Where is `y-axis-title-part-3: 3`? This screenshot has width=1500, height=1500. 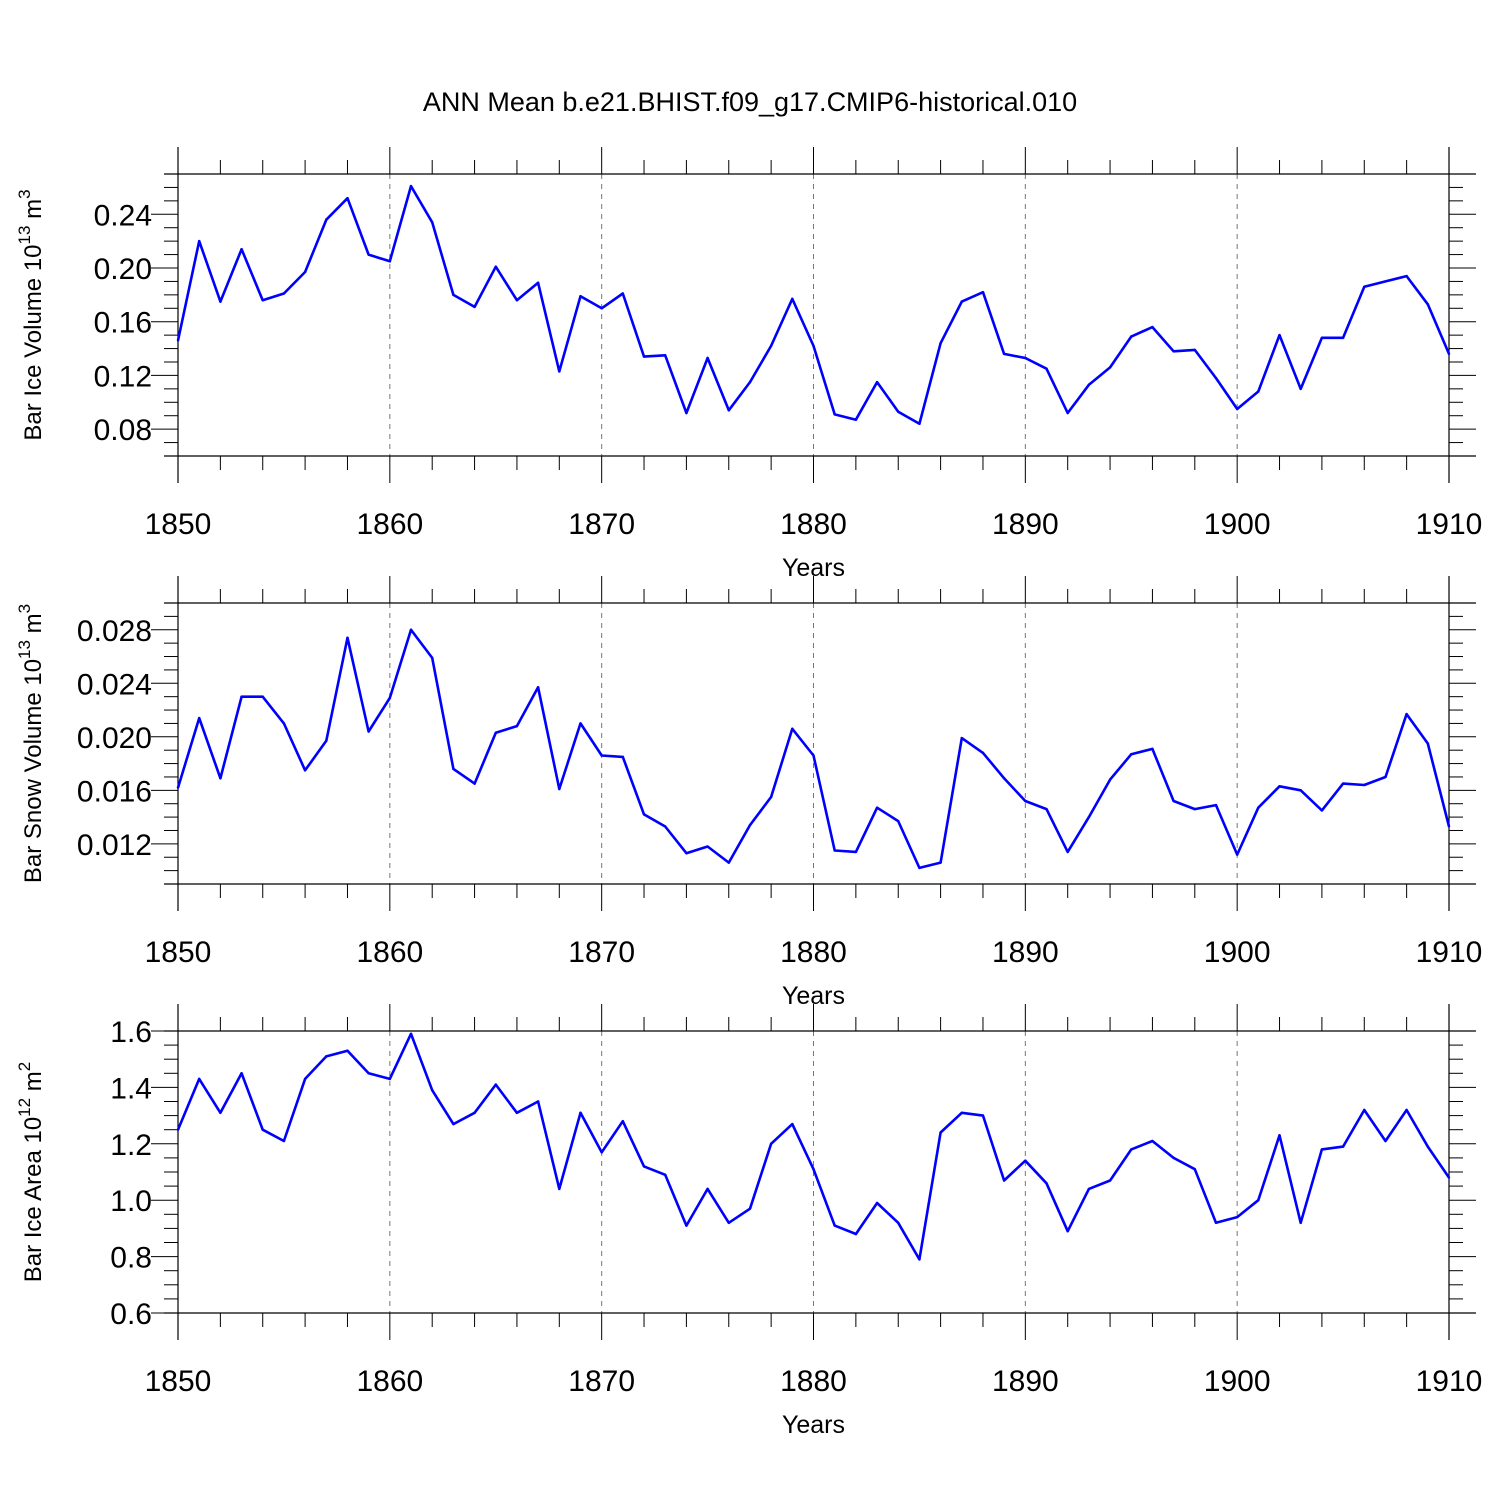
y-axis-title-part-3: 3 is located at coordinates (24, 193).